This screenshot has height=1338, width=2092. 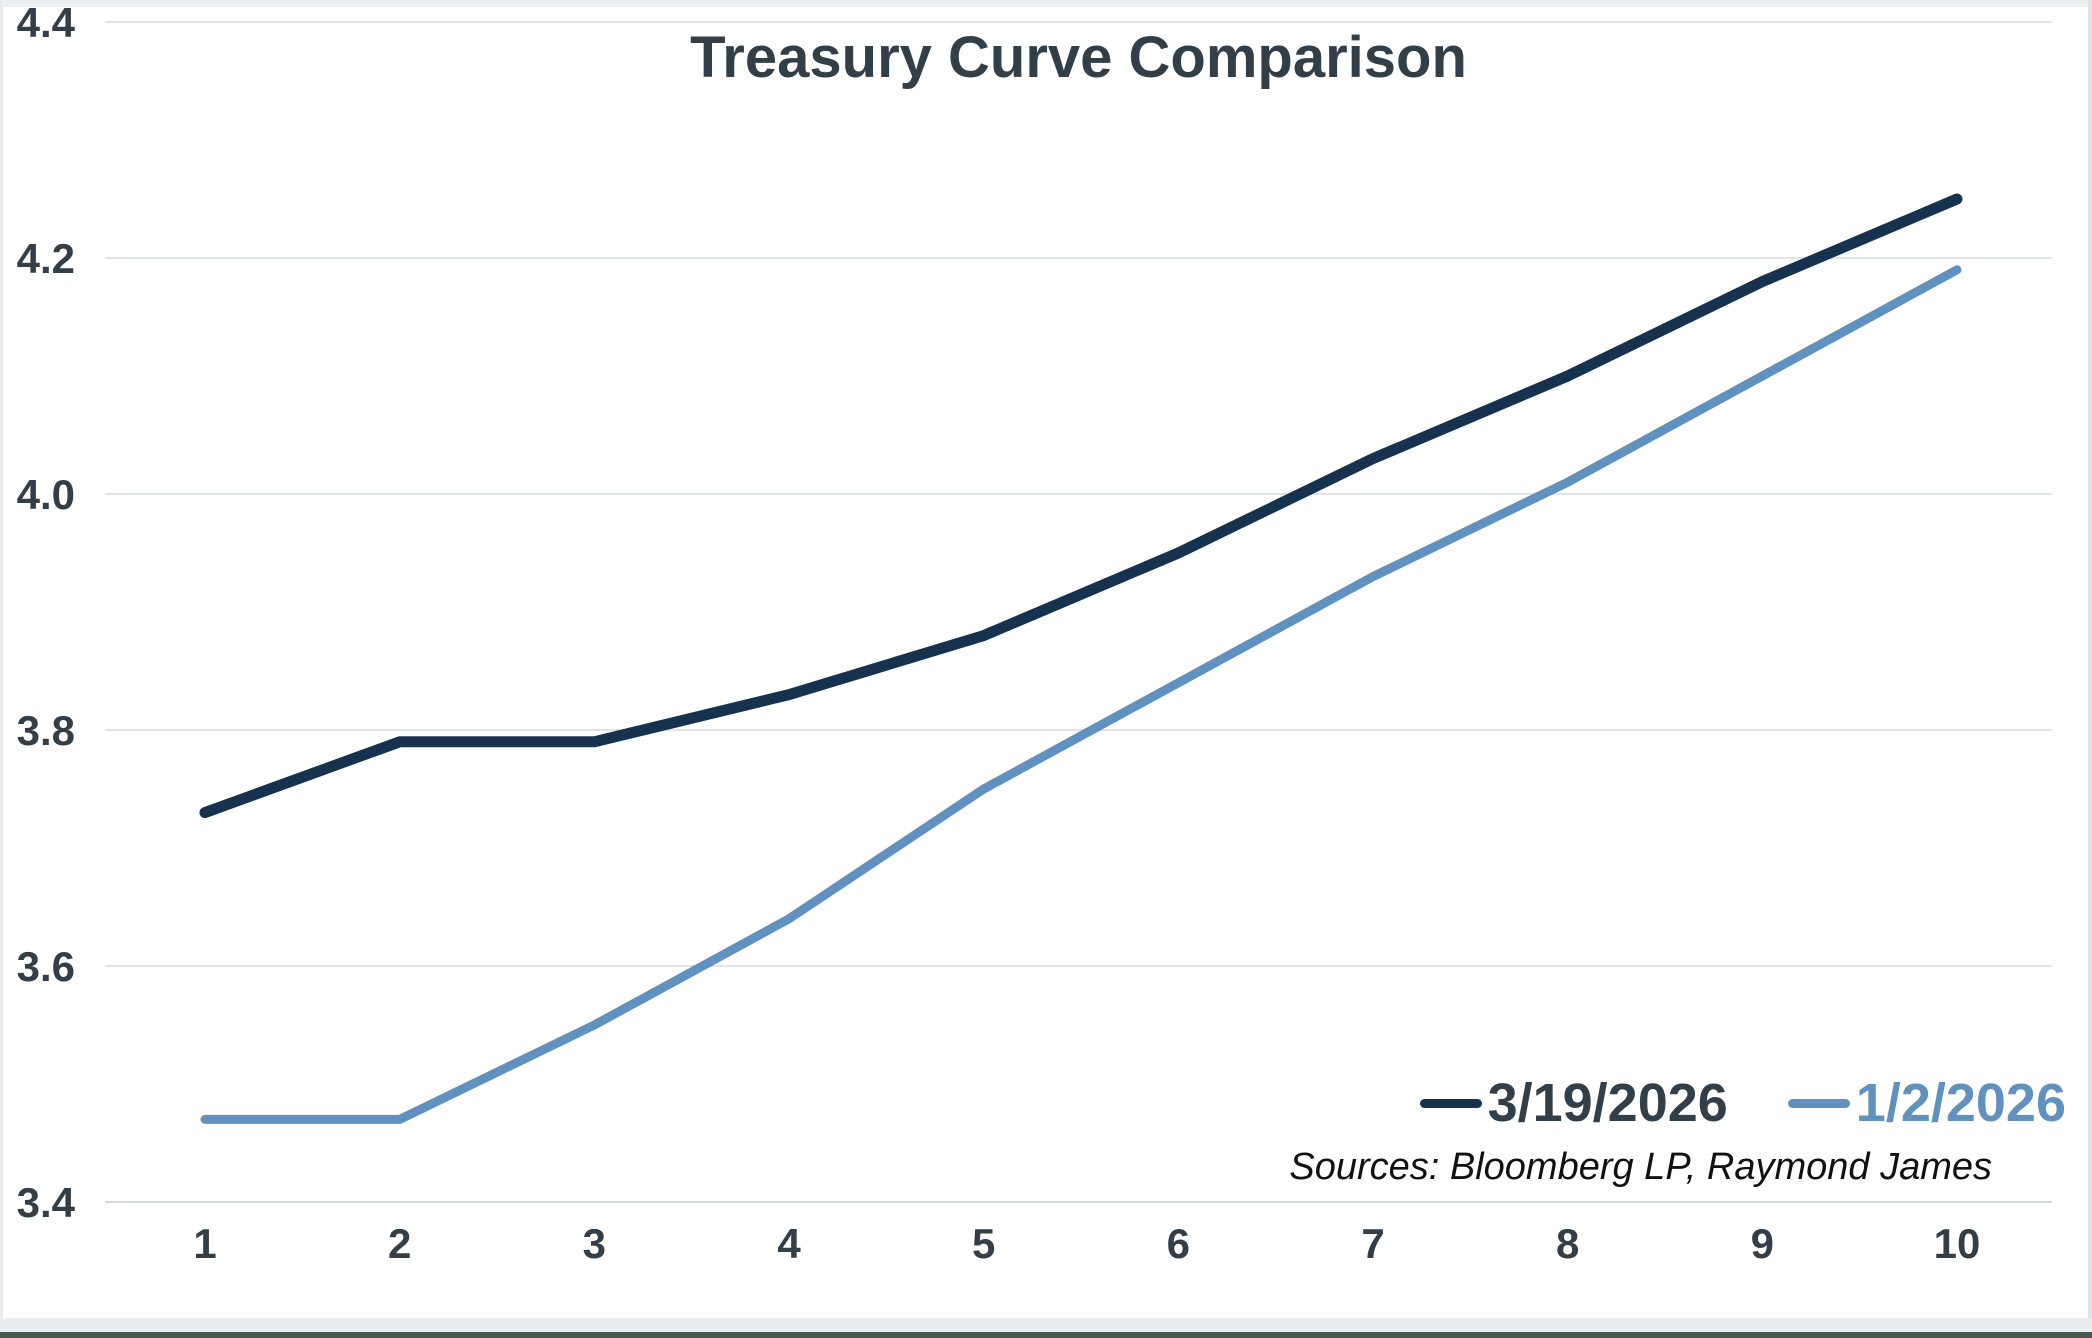 I want to click on legend-label: 1/2/2026, so click(x=1960, y=1103).